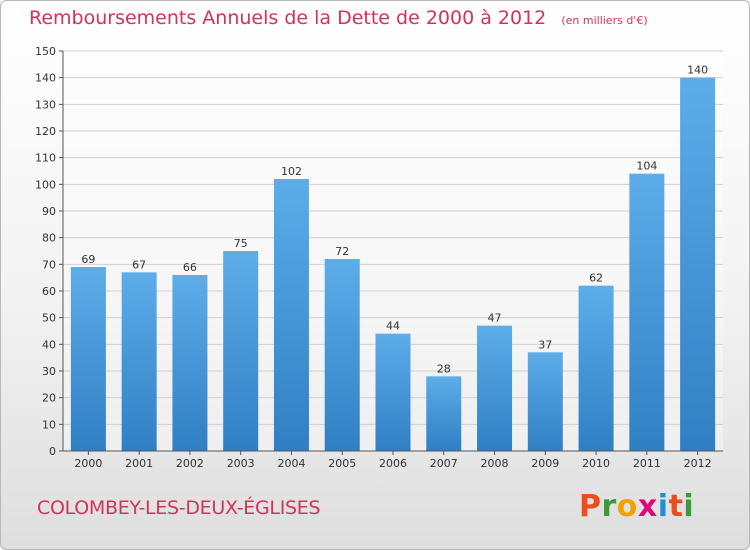 The image size is (750, 550). Describe the element at coordinates (139, 264) in the screenshot. I see `data-label: 67` at that location.